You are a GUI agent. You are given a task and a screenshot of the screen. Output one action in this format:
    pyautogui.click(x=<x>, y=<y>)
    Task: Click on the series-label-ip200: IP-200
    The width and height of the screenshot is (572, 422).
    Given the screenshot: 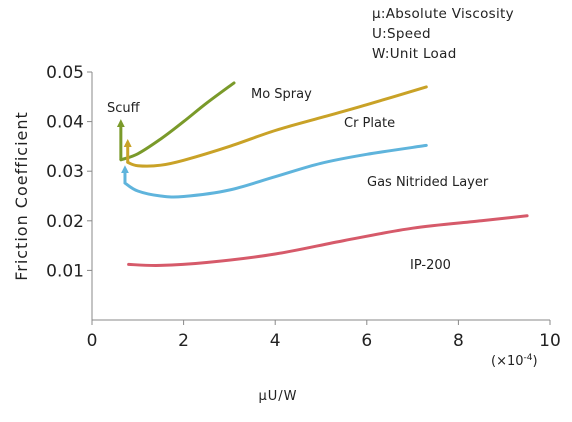 What is the action you would take?
    pyautogui.click(x=430, y=265)
    